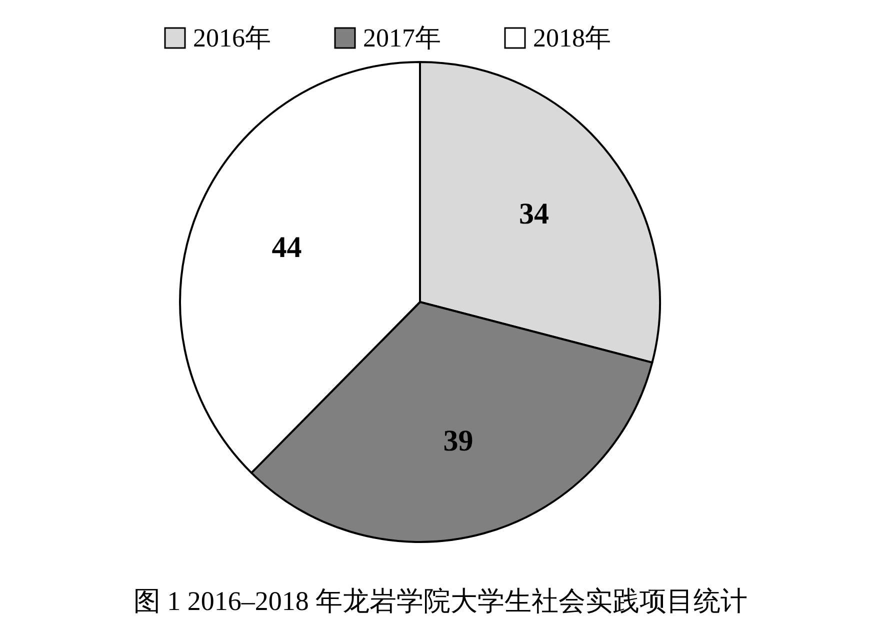 Image resolution: width=881 pixels, height=631 pixels. I want to click on data-label: 44, so click(287, 247).